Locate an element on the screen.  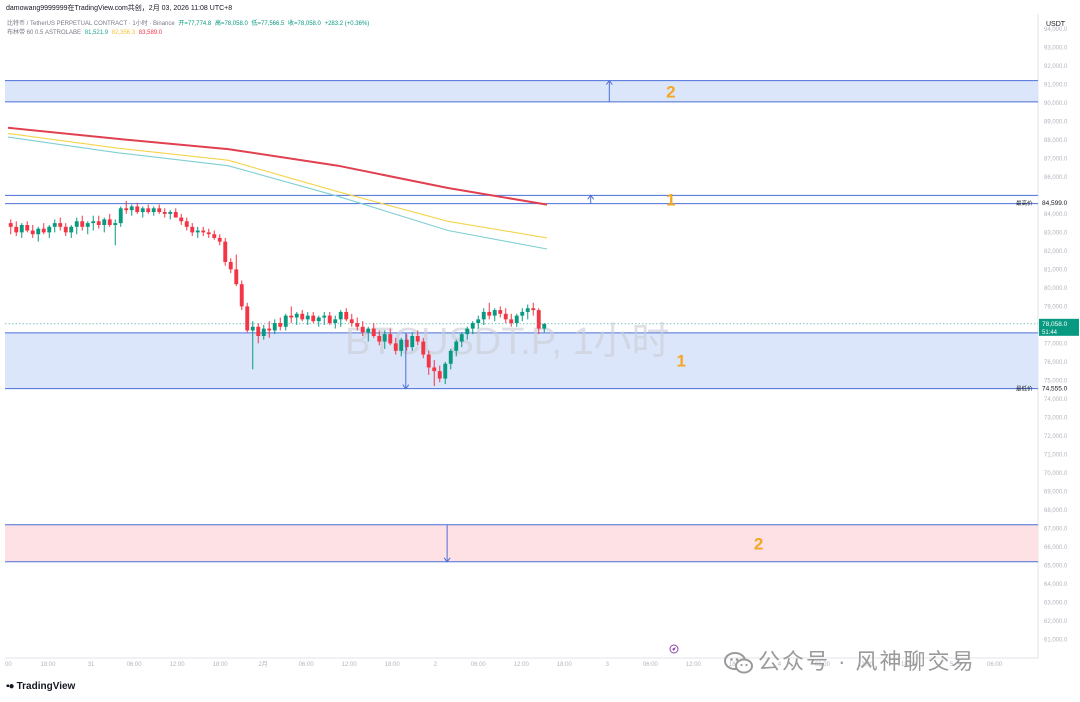
indicator-name: 布林带 60 0.5 ASTROLABE is located at coordinates (44, 33).